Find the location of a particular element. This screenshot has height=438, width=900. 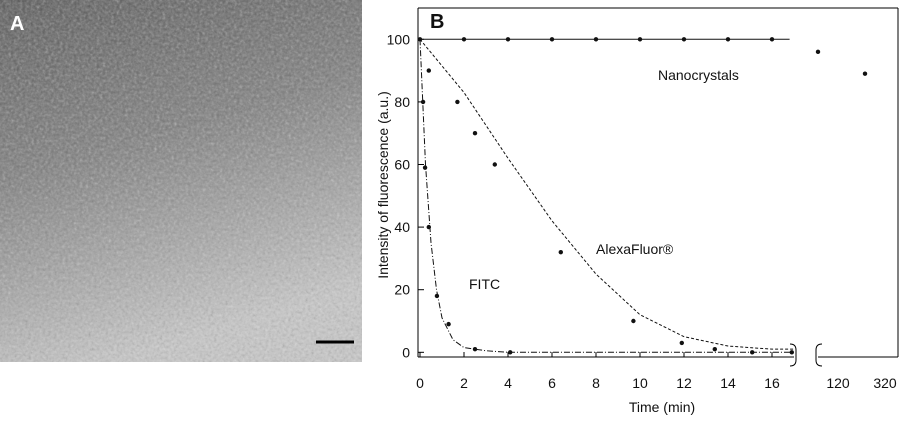

y-tick-label: 100 is located at coordinates (399, 39).